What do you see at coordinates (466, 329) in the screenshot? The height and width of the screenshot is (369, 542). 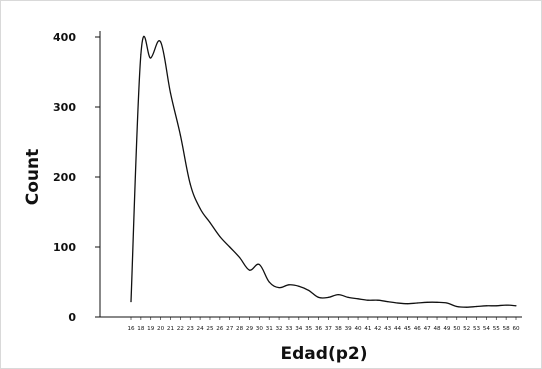 I see `x-tick-label: 52` at bounding box center [466, 329].